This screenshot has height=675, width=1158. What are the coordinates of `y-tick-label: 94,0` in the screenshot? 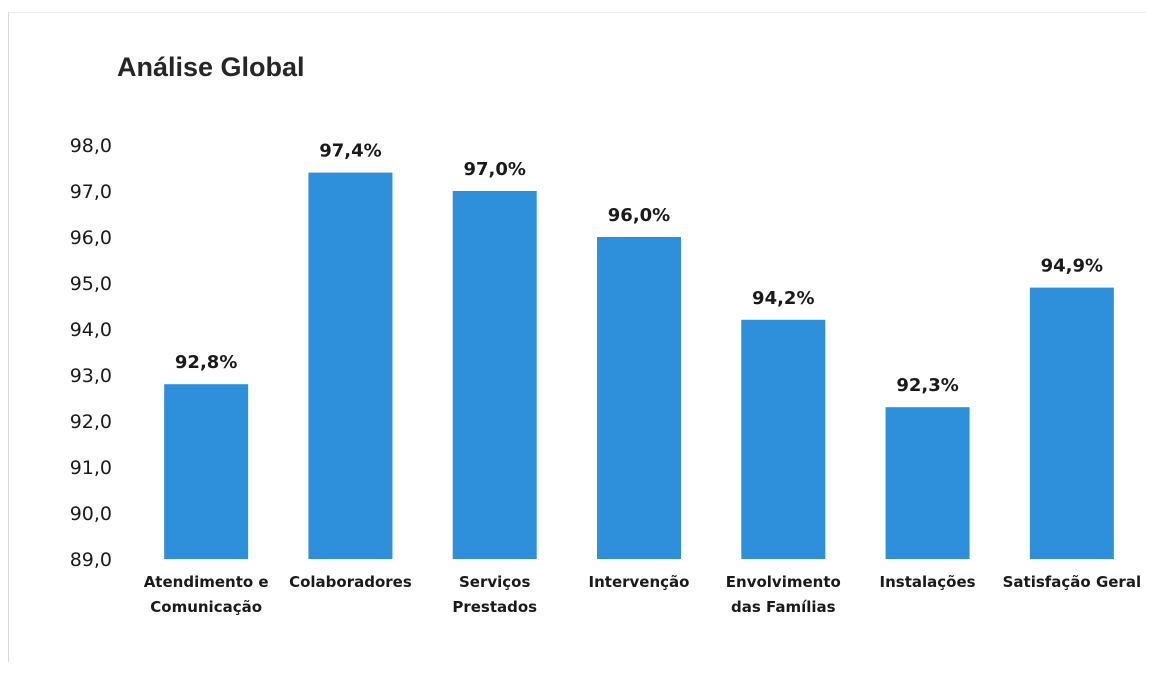 It's located at (91, 330).